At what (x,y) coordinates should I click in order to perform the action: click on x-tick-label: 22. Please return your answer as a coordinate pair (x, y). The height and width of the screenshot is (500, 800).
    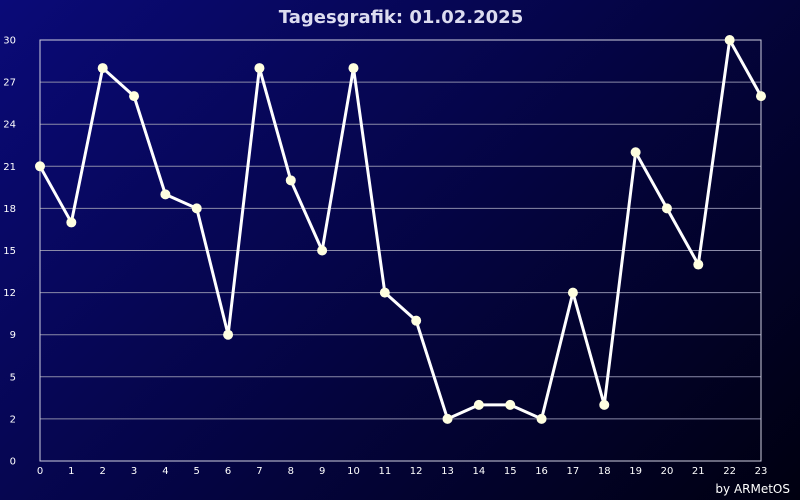
    Looking at the image, I should click on (729, 471).